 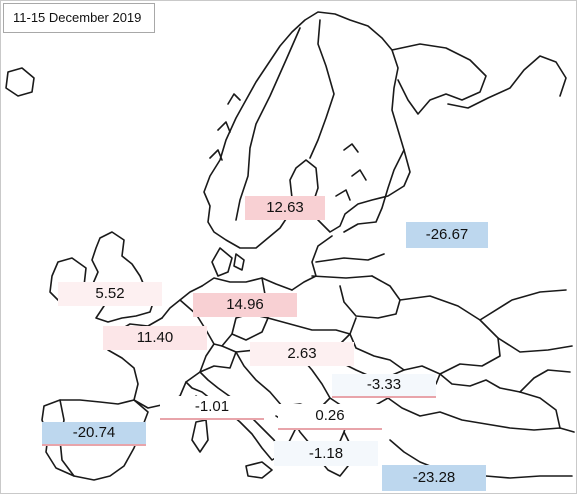 What do you see at coordinates (545, 381) in the screenshot?
I see `caucasus` at bounding box center [545, 381].